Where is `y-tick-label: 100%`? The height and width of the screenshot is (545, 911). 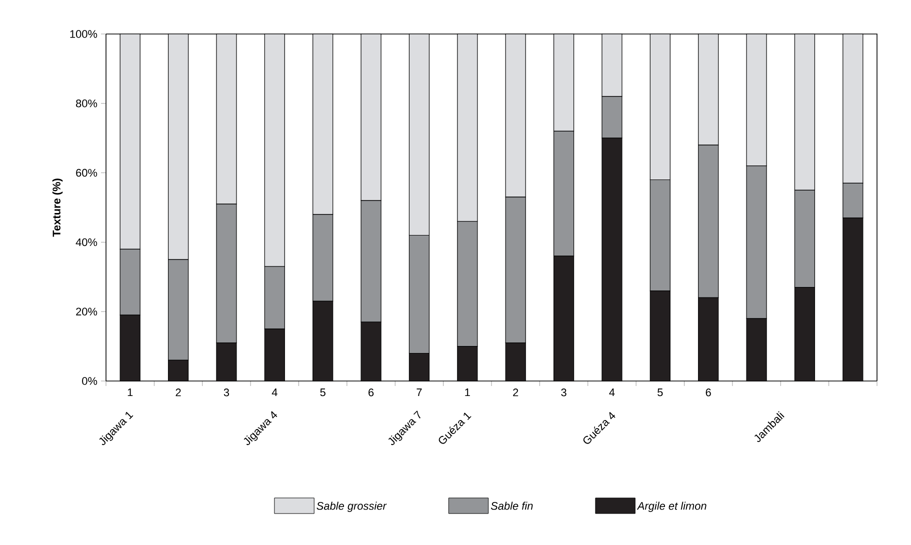 y-tick-label: 100% is located at coordinates (84, 34).